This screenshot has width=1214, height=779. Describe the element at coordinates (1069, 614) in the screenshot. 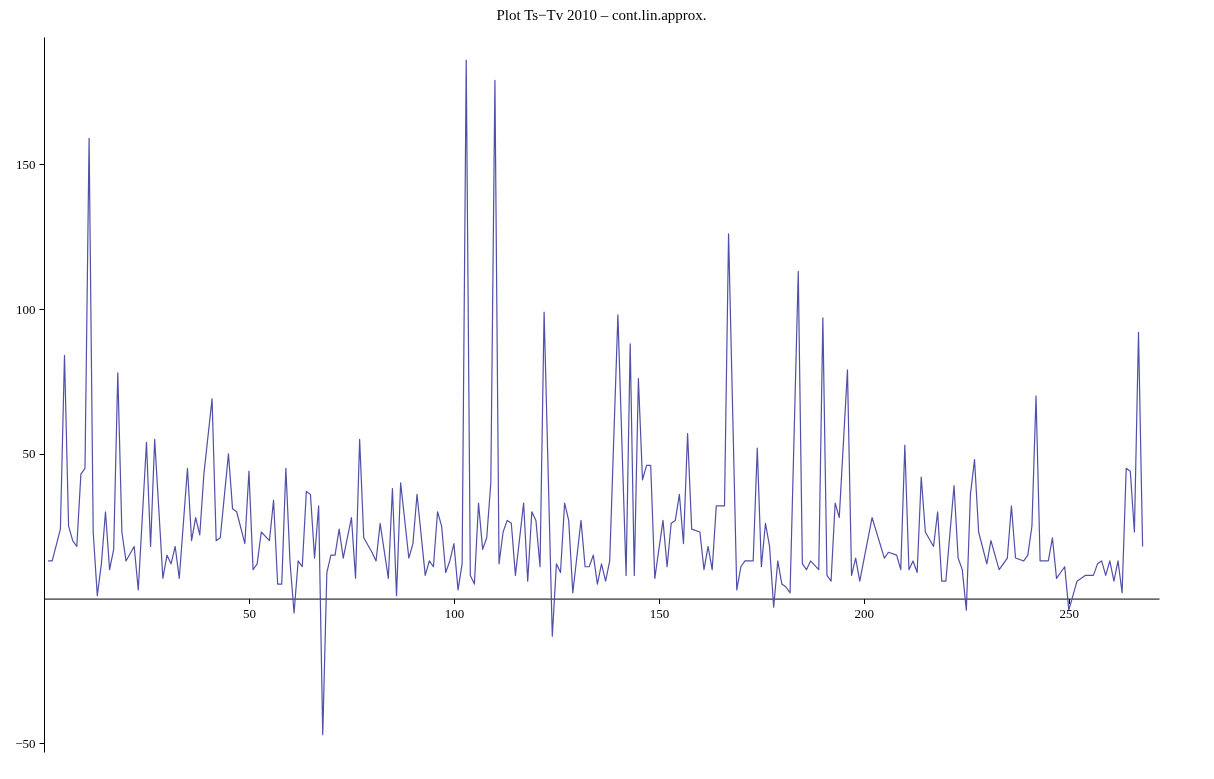

I see `x-tick-label: 250` at that location.